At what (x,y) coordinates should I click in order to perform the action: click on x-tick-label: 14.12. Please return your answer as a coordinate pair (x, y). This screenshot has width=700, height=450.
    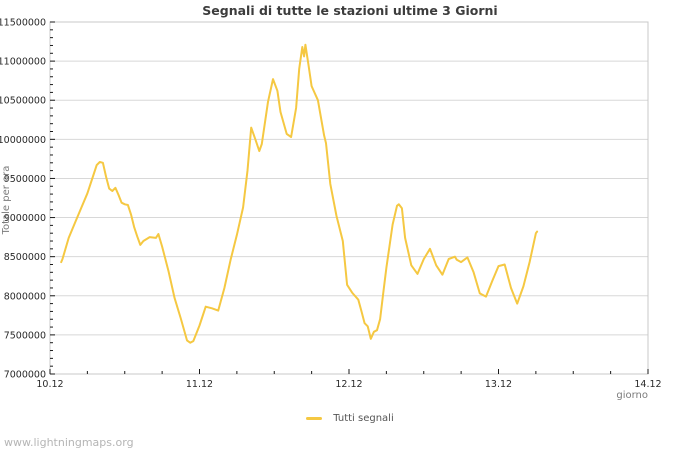
    Looking at the image, I should click on (647, 384).